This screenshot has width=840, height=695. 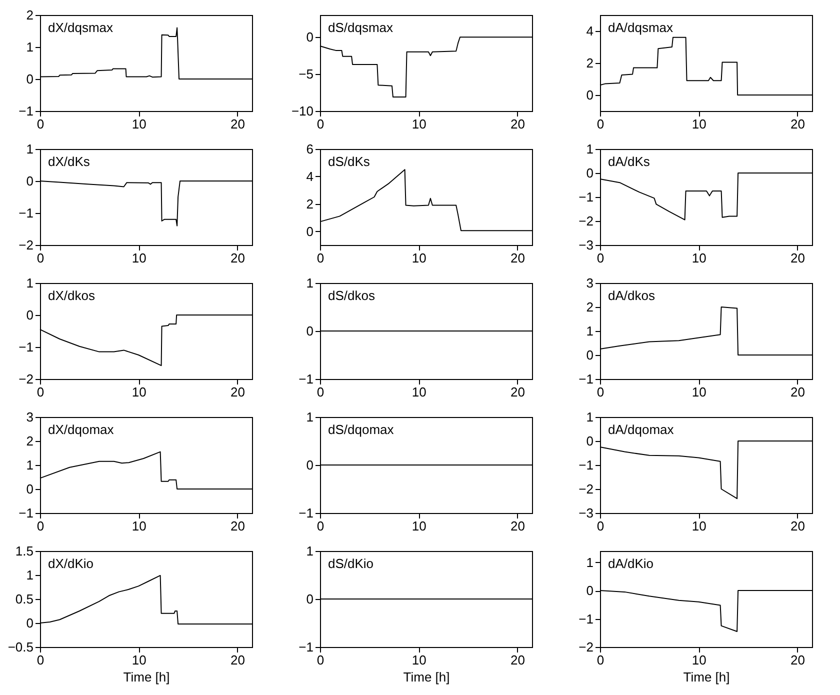 What do you see at coordinates (306, 74) in the screenshot?
I see `y-tick-label: −5` at bounding box center [306, 74].